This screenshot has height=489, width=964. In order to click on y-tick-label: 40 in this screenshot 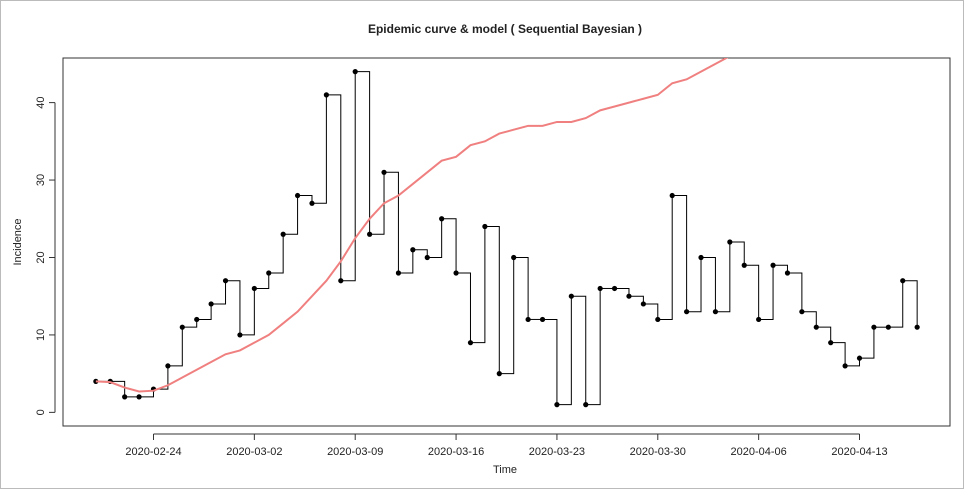, I will do `click(41, 102)`.